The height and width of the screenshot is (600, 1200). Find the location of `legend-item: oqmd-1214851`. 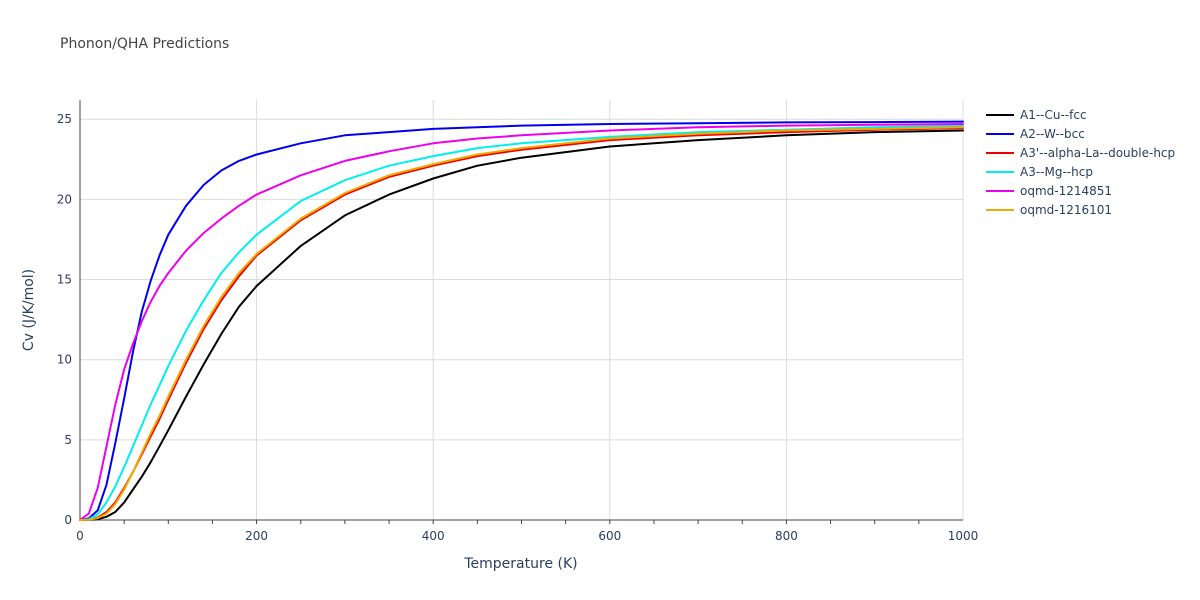

legend-item: oqmd-1214851 is located at coordinates (1049, 191).